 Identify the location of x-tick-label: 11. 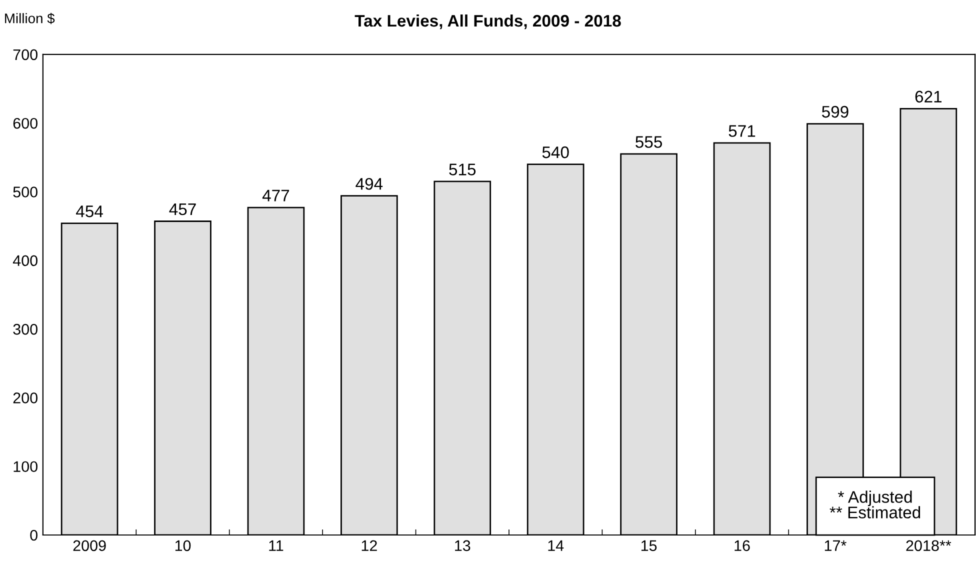
(276, 545).